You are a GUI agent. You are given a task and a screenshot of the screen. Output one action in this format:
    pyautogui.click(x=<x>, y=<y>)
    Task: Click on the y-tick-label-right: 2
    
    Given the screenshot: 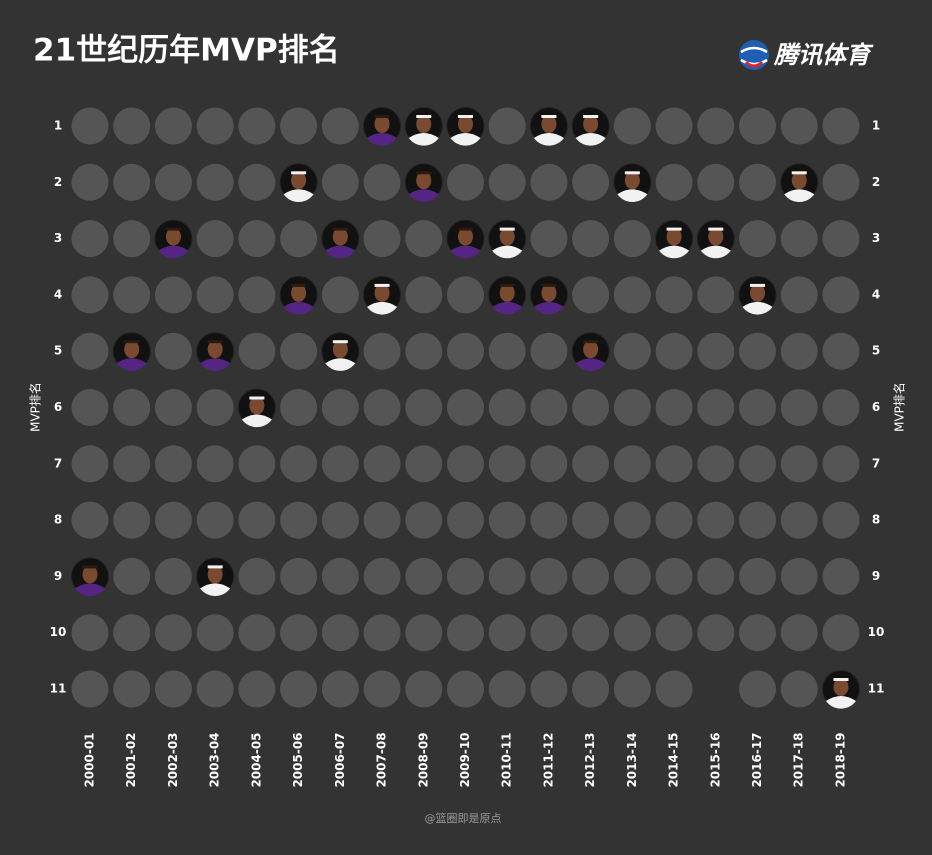 What is the action you would take?
    pyautogui.click(x=876, y=182)
    